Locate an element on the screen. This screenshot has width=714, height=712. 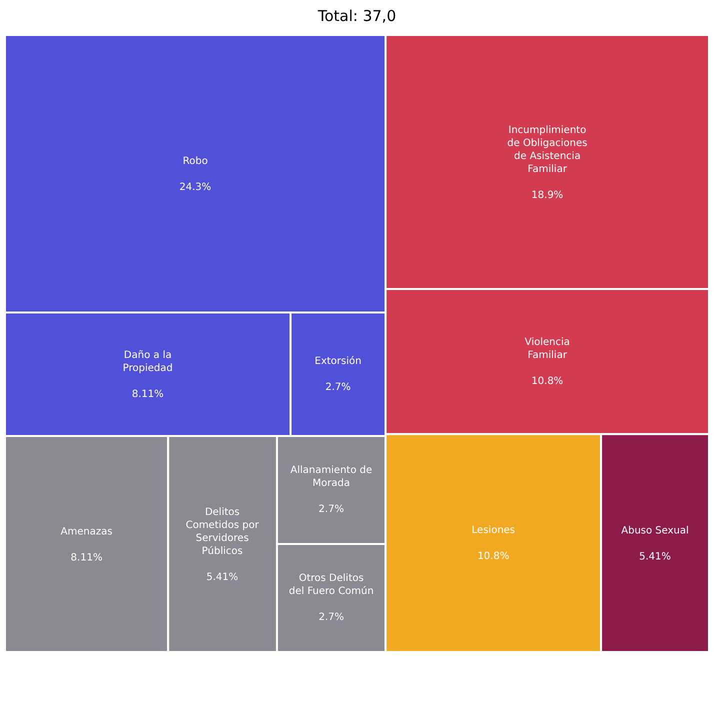
text: Total: 37,0 is located at coordinates (356, 16).